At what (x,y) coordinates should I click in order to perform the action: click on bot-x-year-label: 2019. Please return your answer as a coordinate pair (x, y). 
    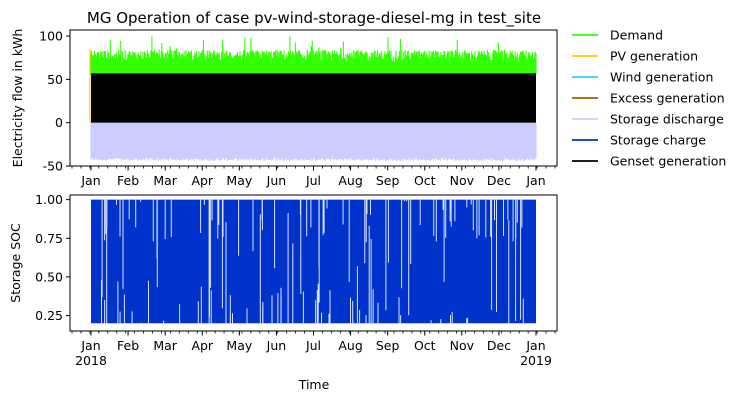
    Looking at the image, I should click on (536, 360).